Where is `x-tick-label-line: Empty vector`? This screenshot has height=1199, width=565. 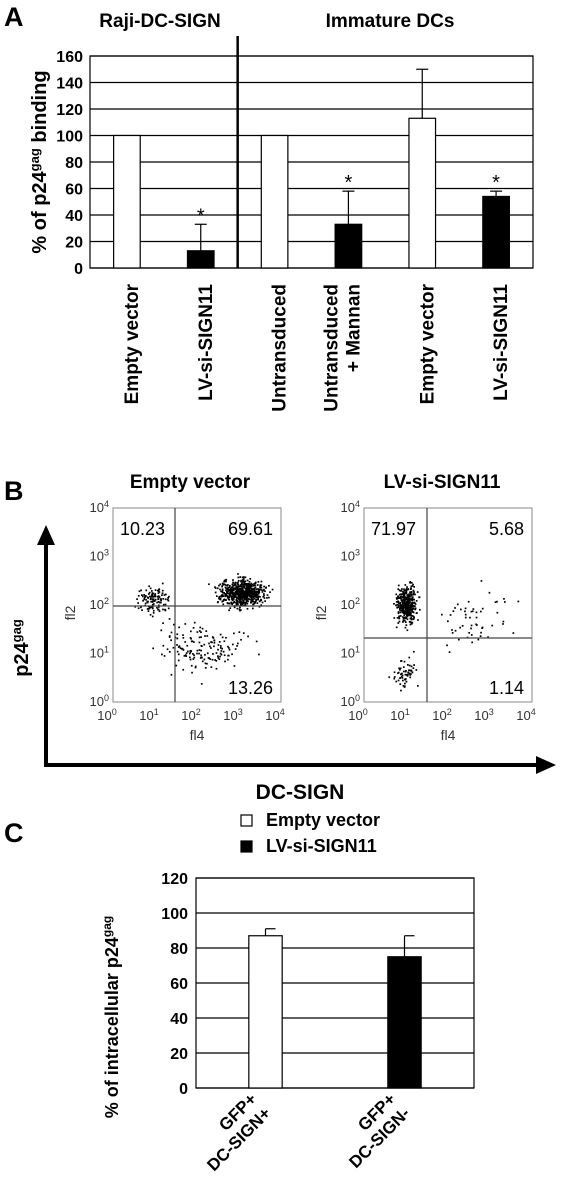 x-tick-label-line: Empty vector is located at coordinates (427, 343).